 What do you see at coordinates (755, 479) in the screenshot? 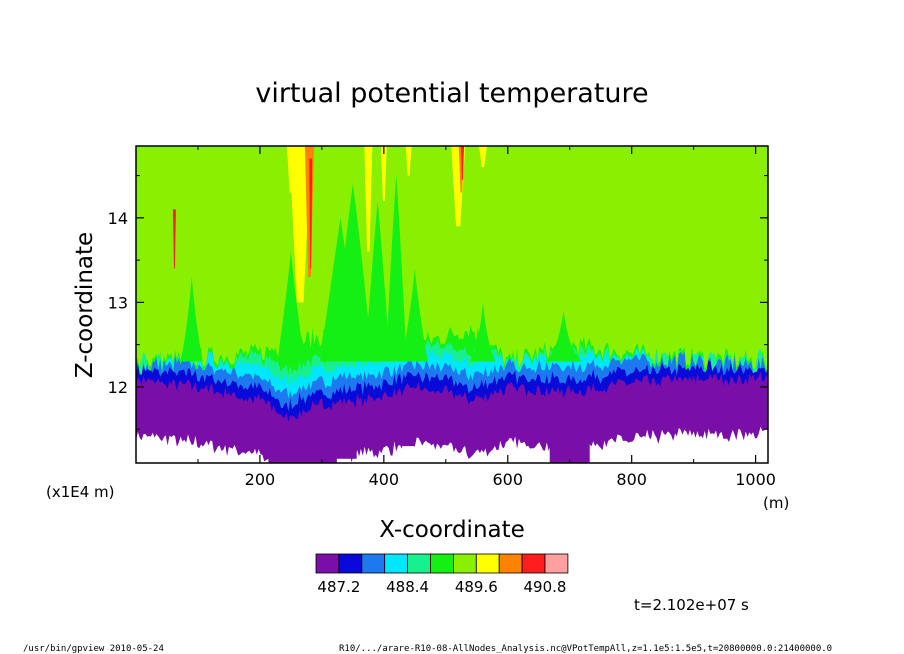
I see `x-tick-label: 1000` at bounding box center [755, 479].